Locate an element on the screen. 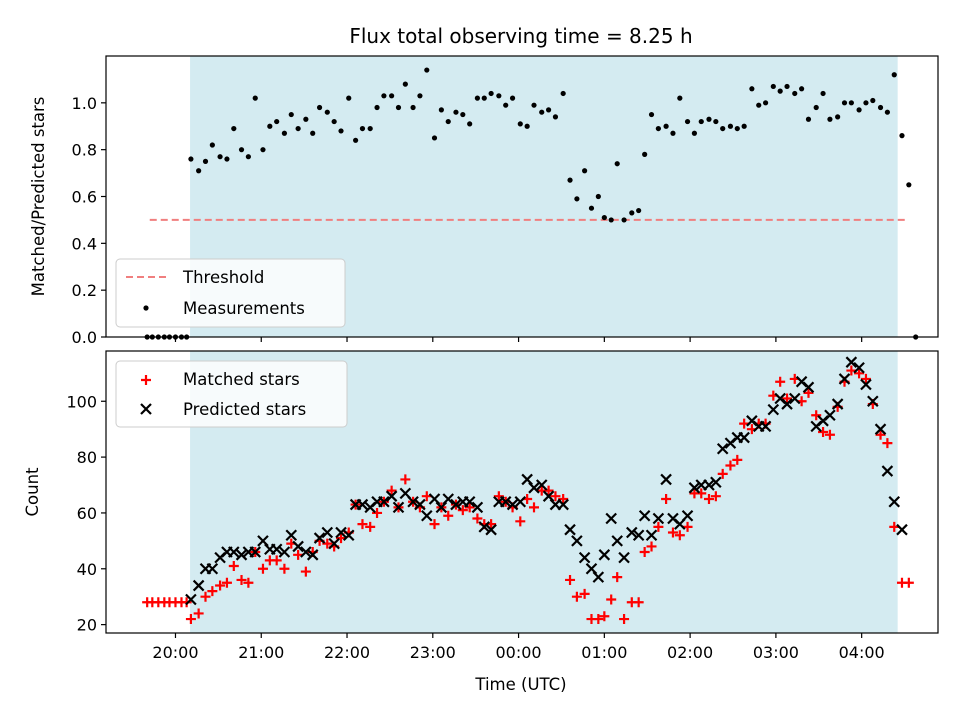 The height and width of the screenshot is (720, 960). y-tick-label: 0.2 is located at coordinates (84, 290).